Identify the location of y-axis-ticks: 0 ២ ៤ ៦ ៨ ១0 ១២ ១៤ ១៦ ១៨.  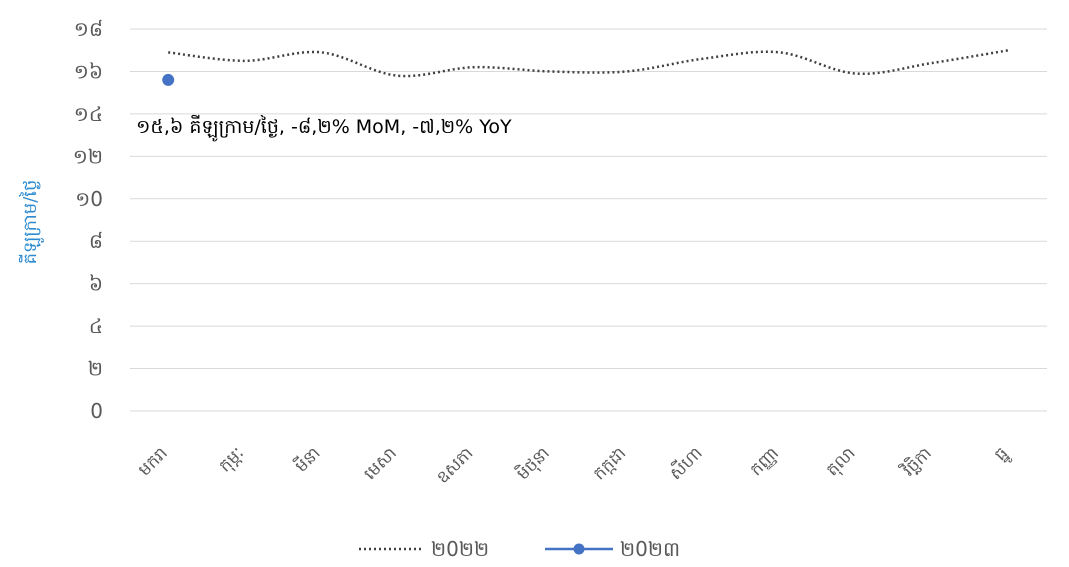
(88, 220).